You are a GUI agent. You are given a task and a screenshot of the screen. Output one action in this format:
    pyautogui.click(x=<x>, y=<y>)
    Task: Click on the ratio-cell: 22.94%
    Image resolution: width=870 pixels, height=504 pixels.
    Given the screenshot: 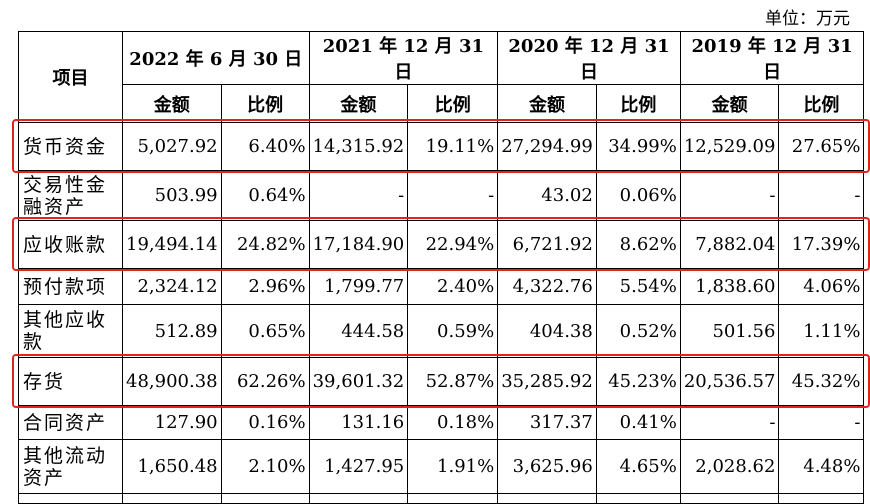 What is the action you would take?
    pyautogui.click(x=453, y=244)
    